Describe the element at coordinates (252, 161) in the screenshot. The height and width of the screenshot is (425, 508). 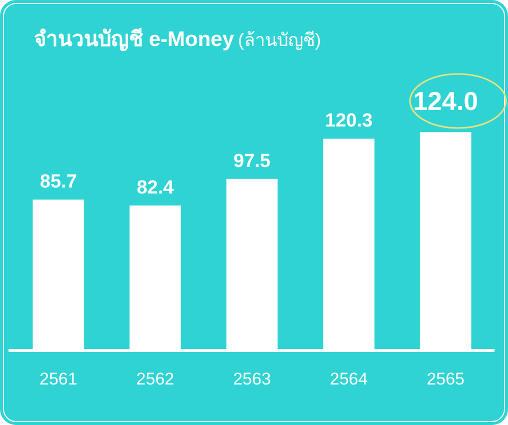
I see `data-label: 97.5` at that location.